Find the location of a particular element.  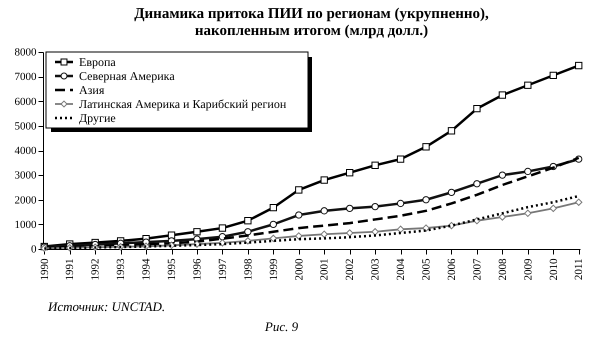

x-tick-label: 2011 is located at coordinates (579, 269).